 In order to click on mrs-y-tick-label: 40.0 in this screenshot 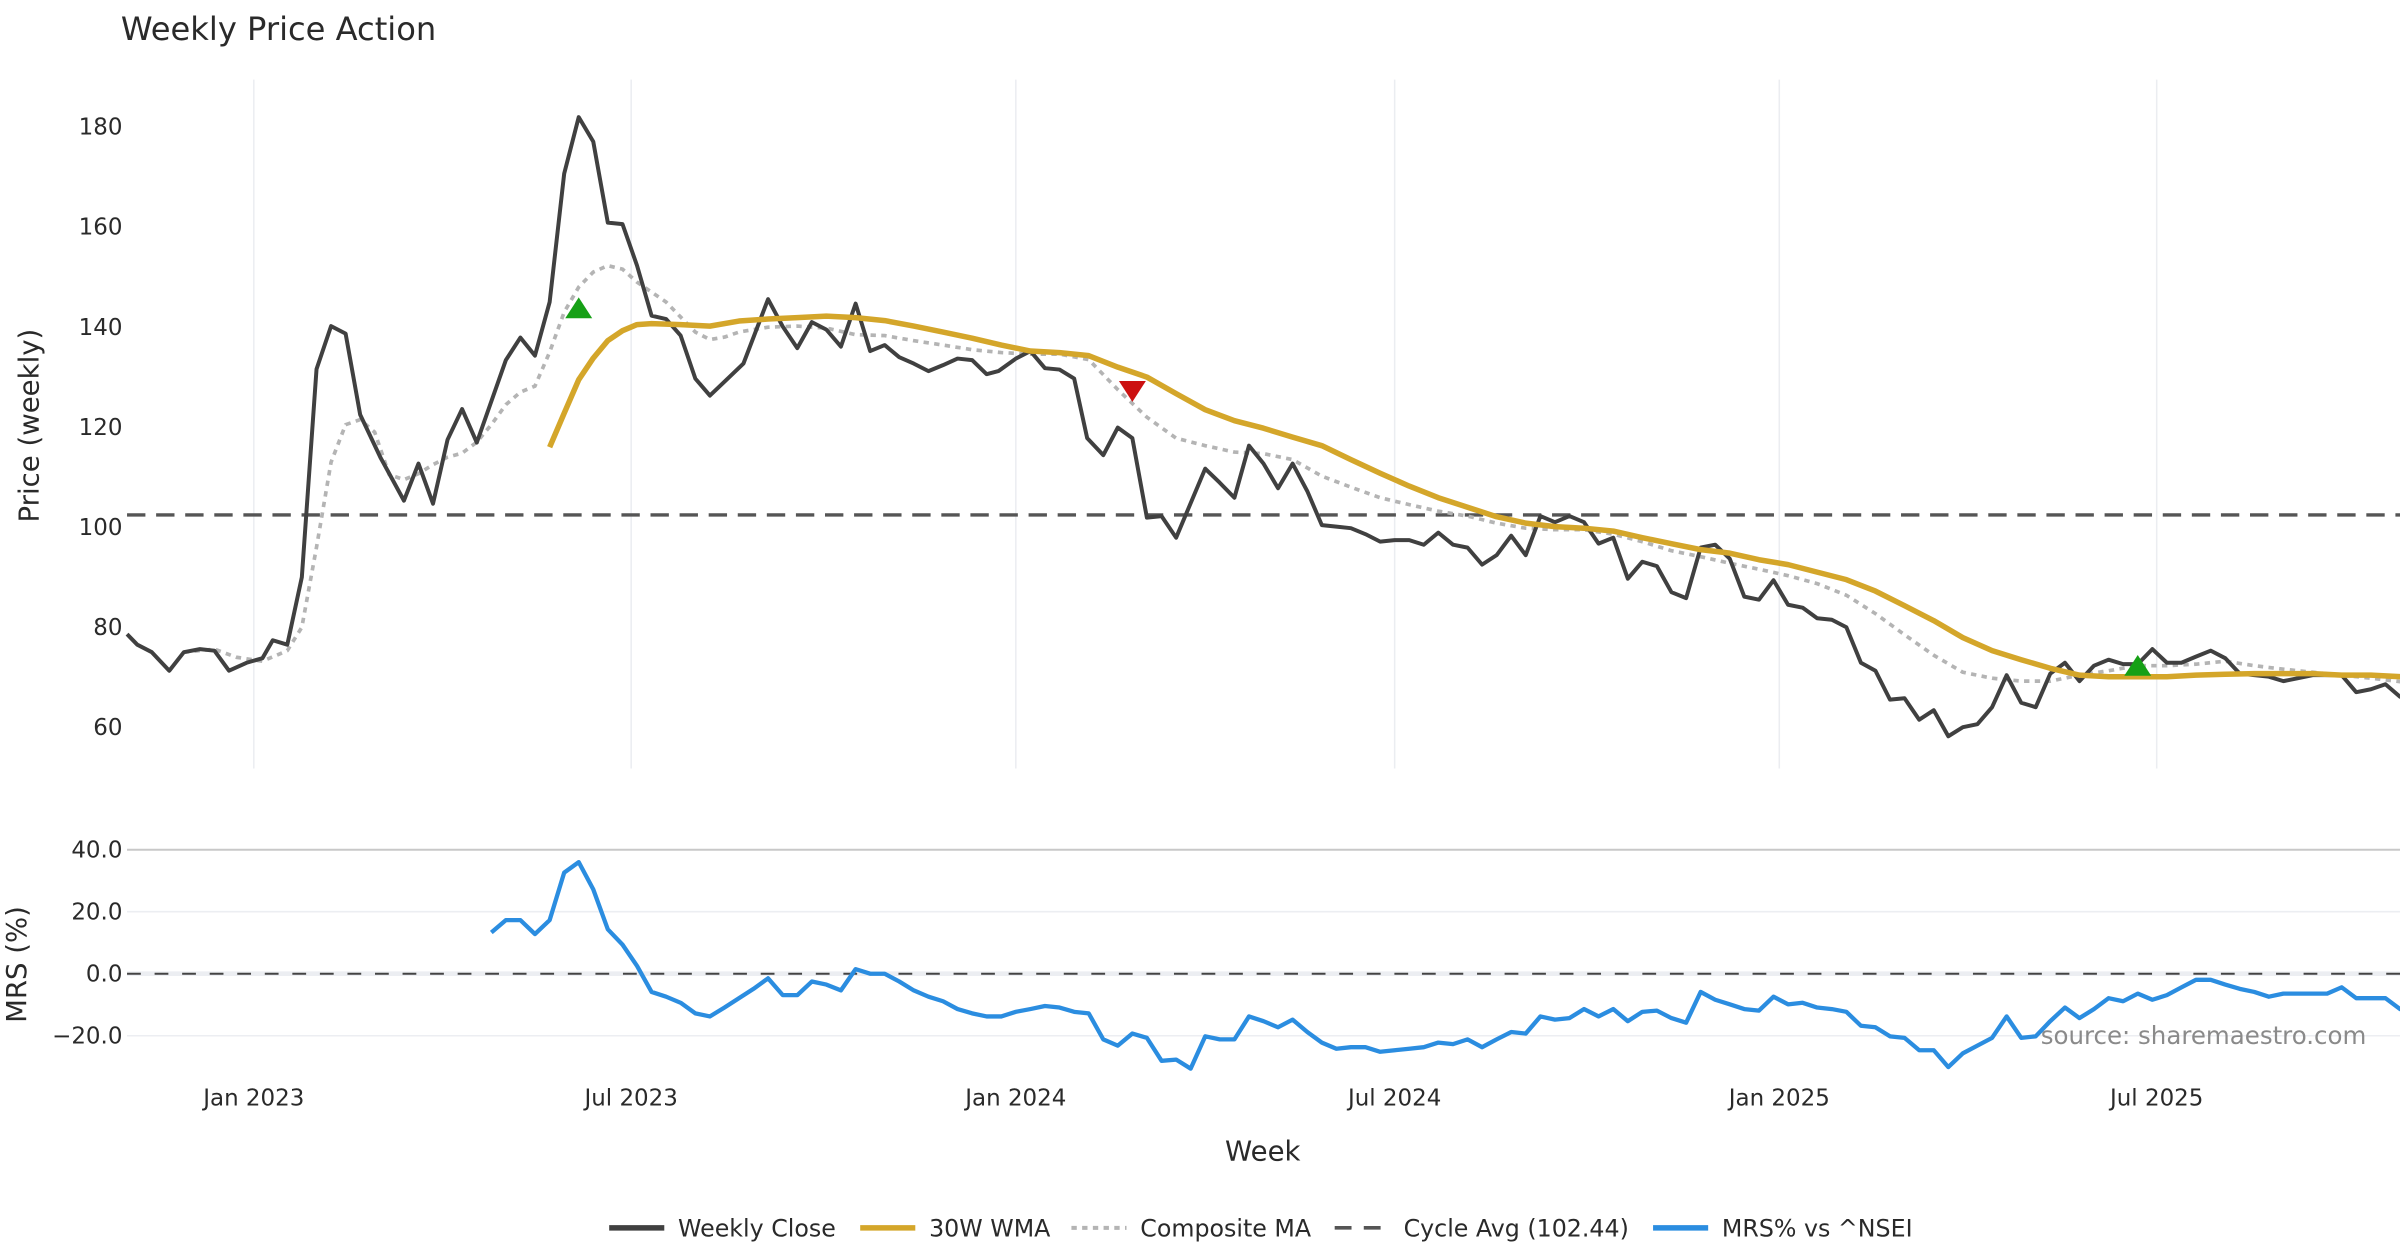, I will do `click(96, 850)`.